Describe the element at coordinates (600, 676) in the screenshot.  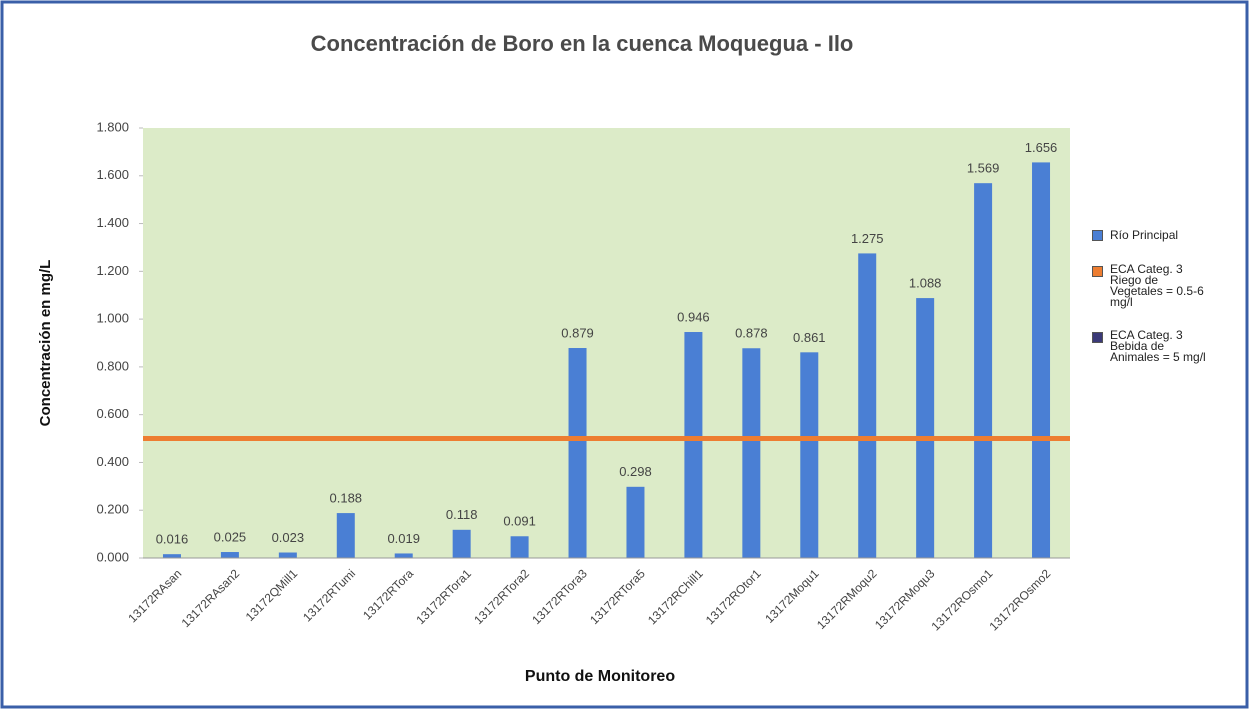
I see `x-axis-label: Punto de Monitoreo` at that location.